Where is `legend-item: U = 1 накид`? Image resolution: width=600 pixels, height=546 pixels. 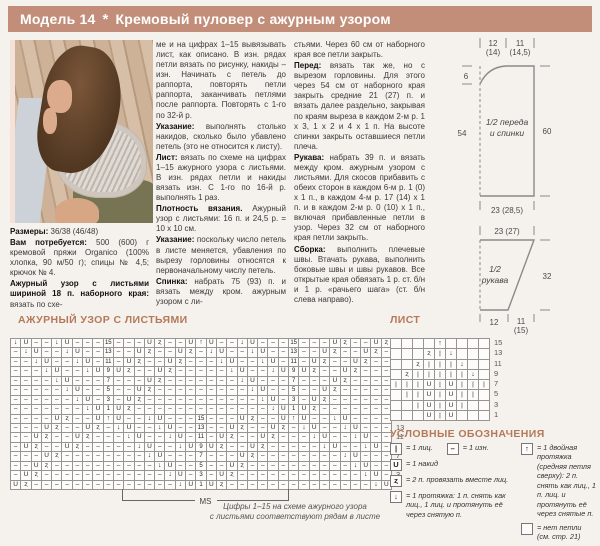 legend-item: U = 1 накид is located at coordinates (451, 465).